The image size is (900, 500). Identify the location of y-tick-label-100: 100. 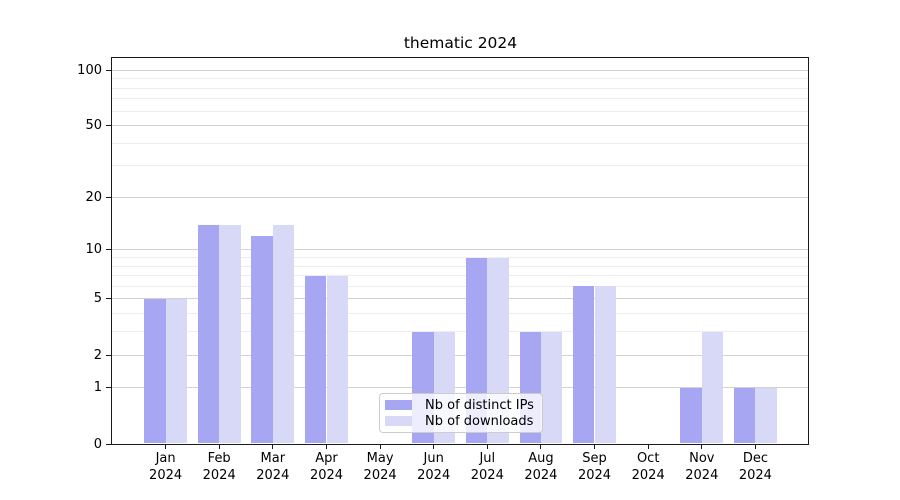
(89, 70).